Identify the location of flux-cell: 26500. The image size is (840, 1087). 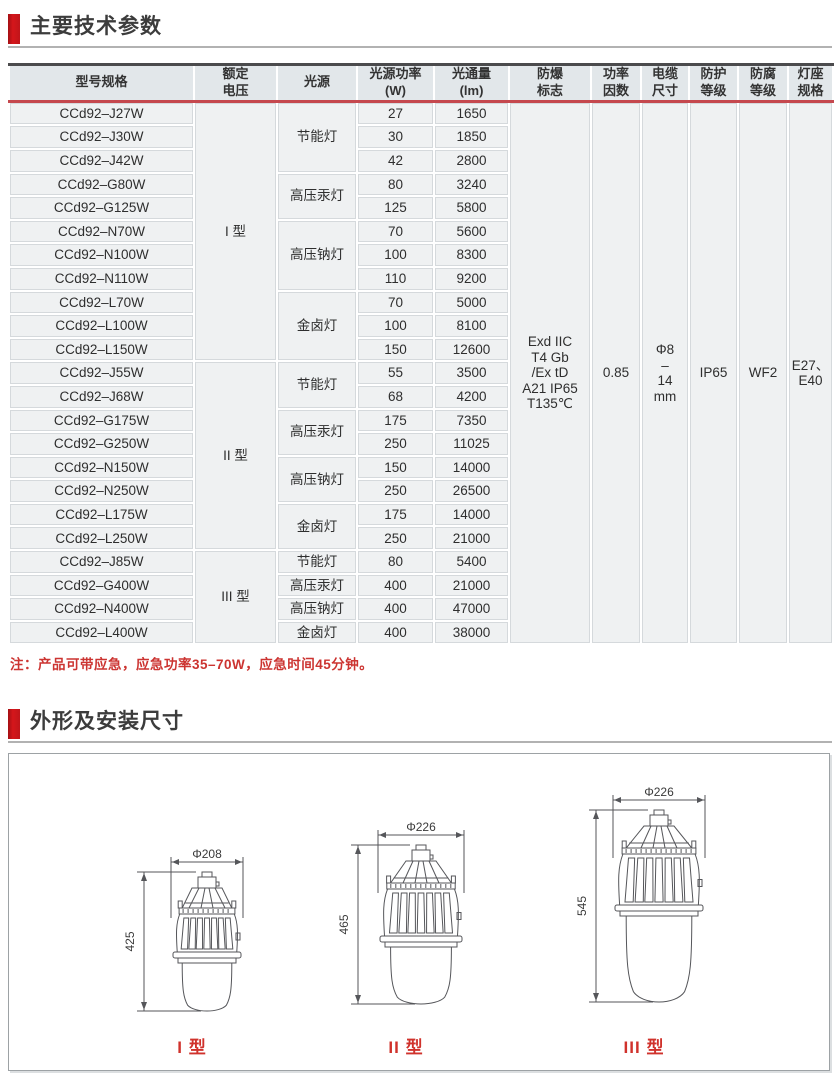
(471, 491).